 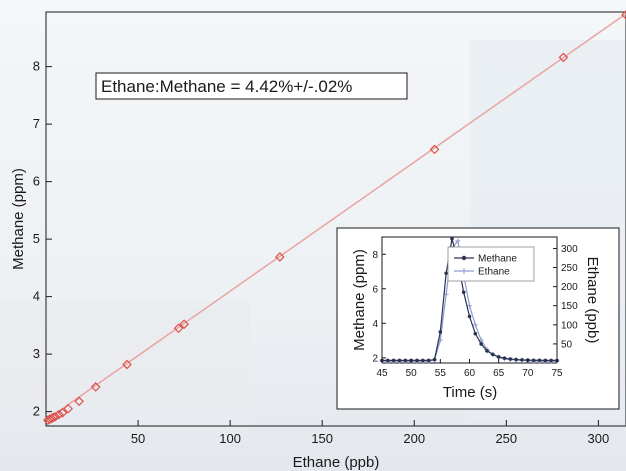 I want to click on inset-x-tick-label: 75, so click(x=557, y=373).